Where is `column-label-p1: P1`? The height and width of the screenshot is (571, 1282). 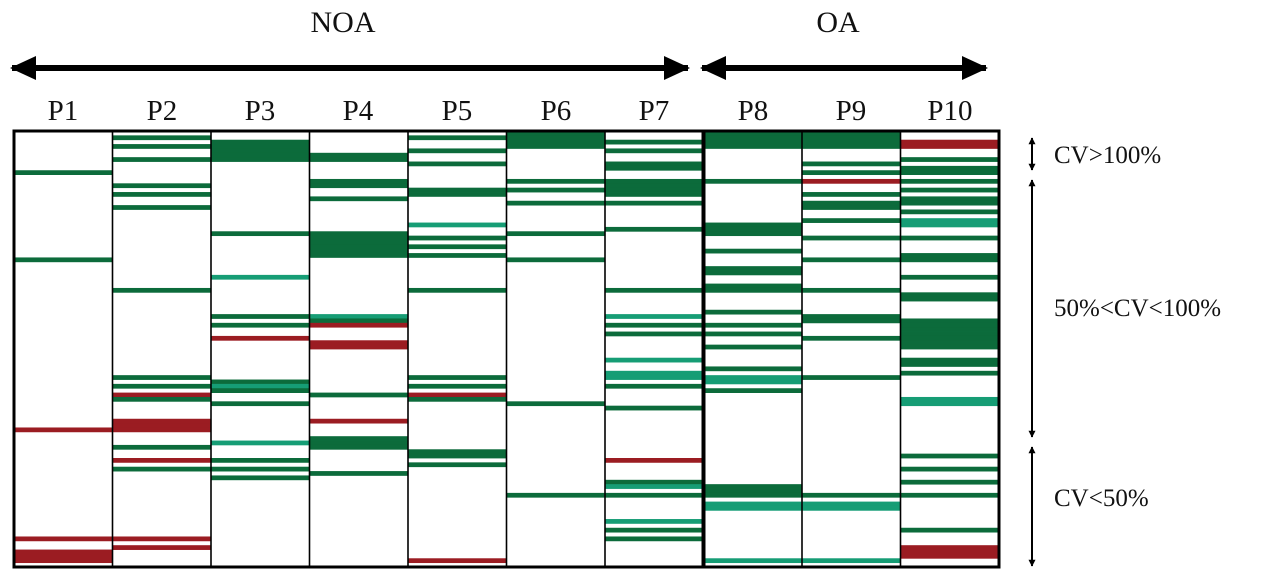
column-label-p1: P1 is located at coordinates (63, 111).